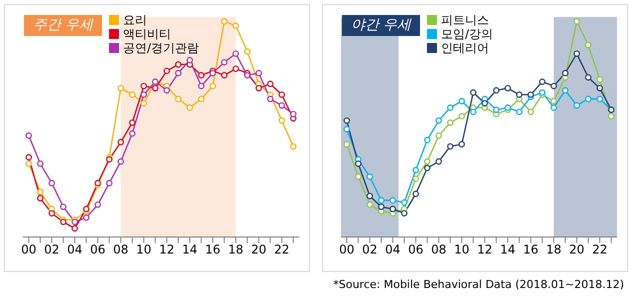  What do you see at coordinates (161, 48) in the screenshot?
I see `legend-label: 공연/경기관람` at bounding box center [161, 48].